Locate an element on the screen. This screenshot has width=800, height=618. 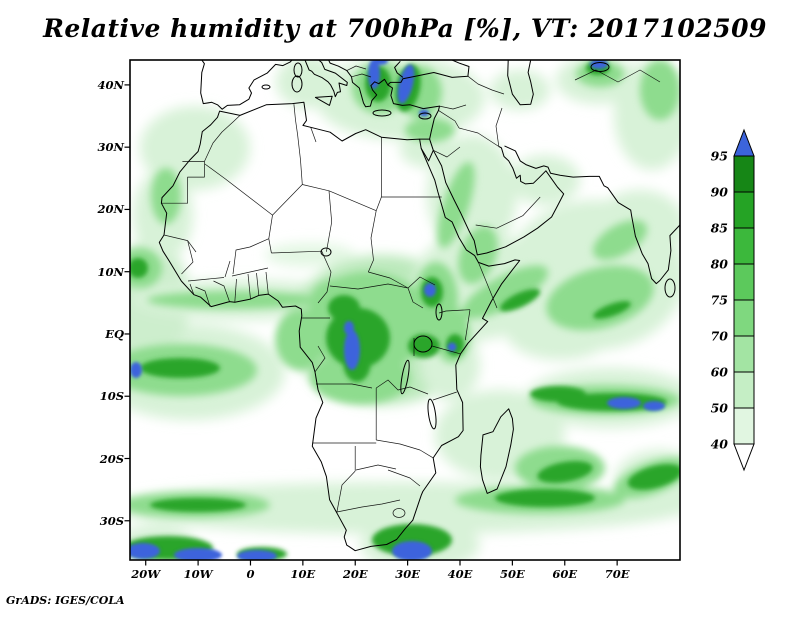
colorbar-under-cap is located at coordinates (744, 457).